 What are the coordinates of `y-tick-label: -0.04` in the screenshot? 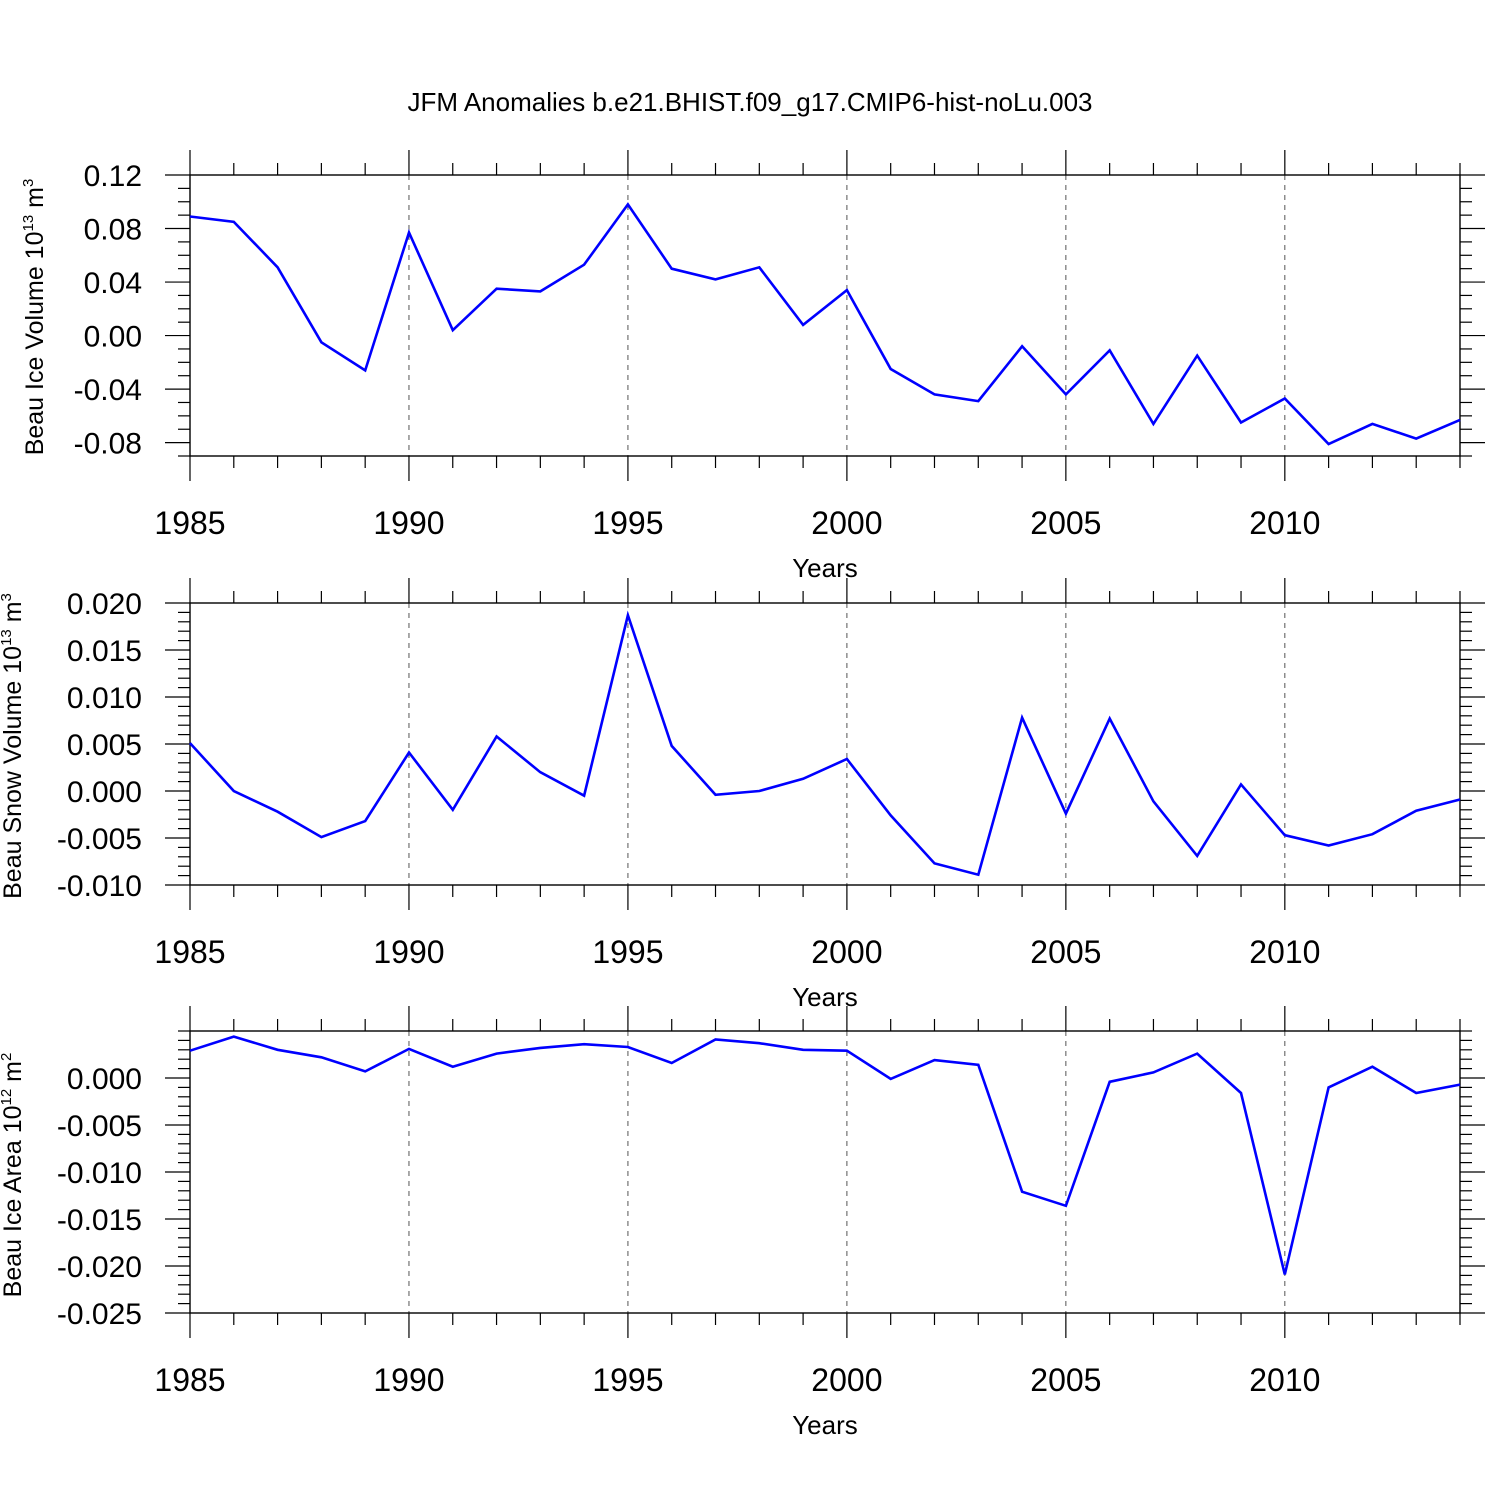 It's located at (108, 390).